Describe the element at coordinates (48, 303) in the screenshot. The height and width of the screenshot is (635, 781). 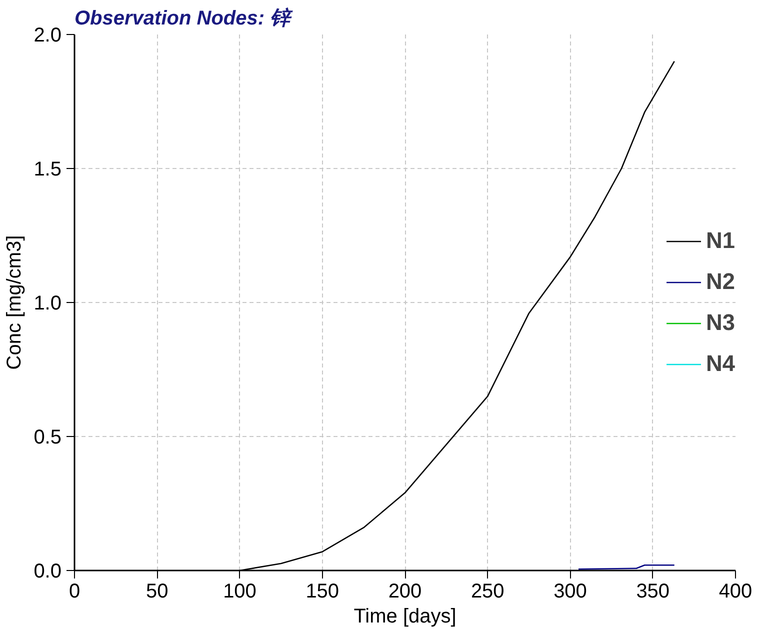
I see `y-tick-label: 1.0` at that location.